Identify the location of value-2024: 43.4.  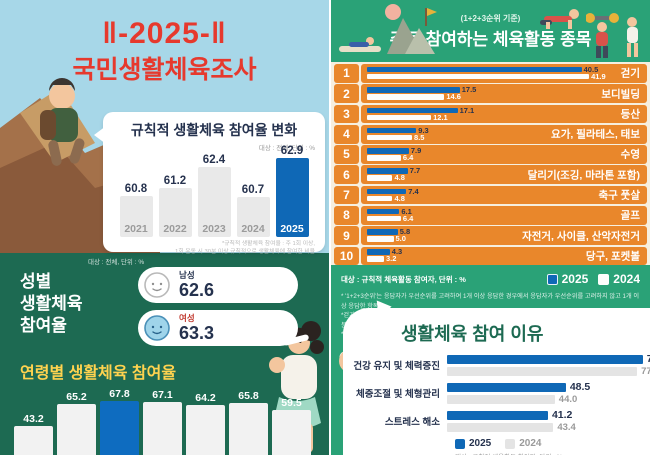
(566, 427).